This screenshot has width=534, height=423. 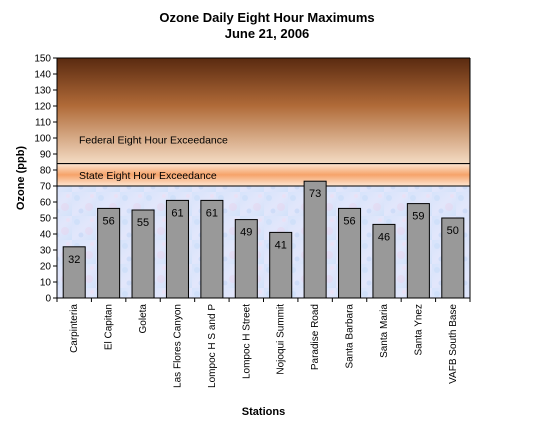 I want to click on zone-label: Federal Eight Hour Exceedance, so click(x=153, y=141).